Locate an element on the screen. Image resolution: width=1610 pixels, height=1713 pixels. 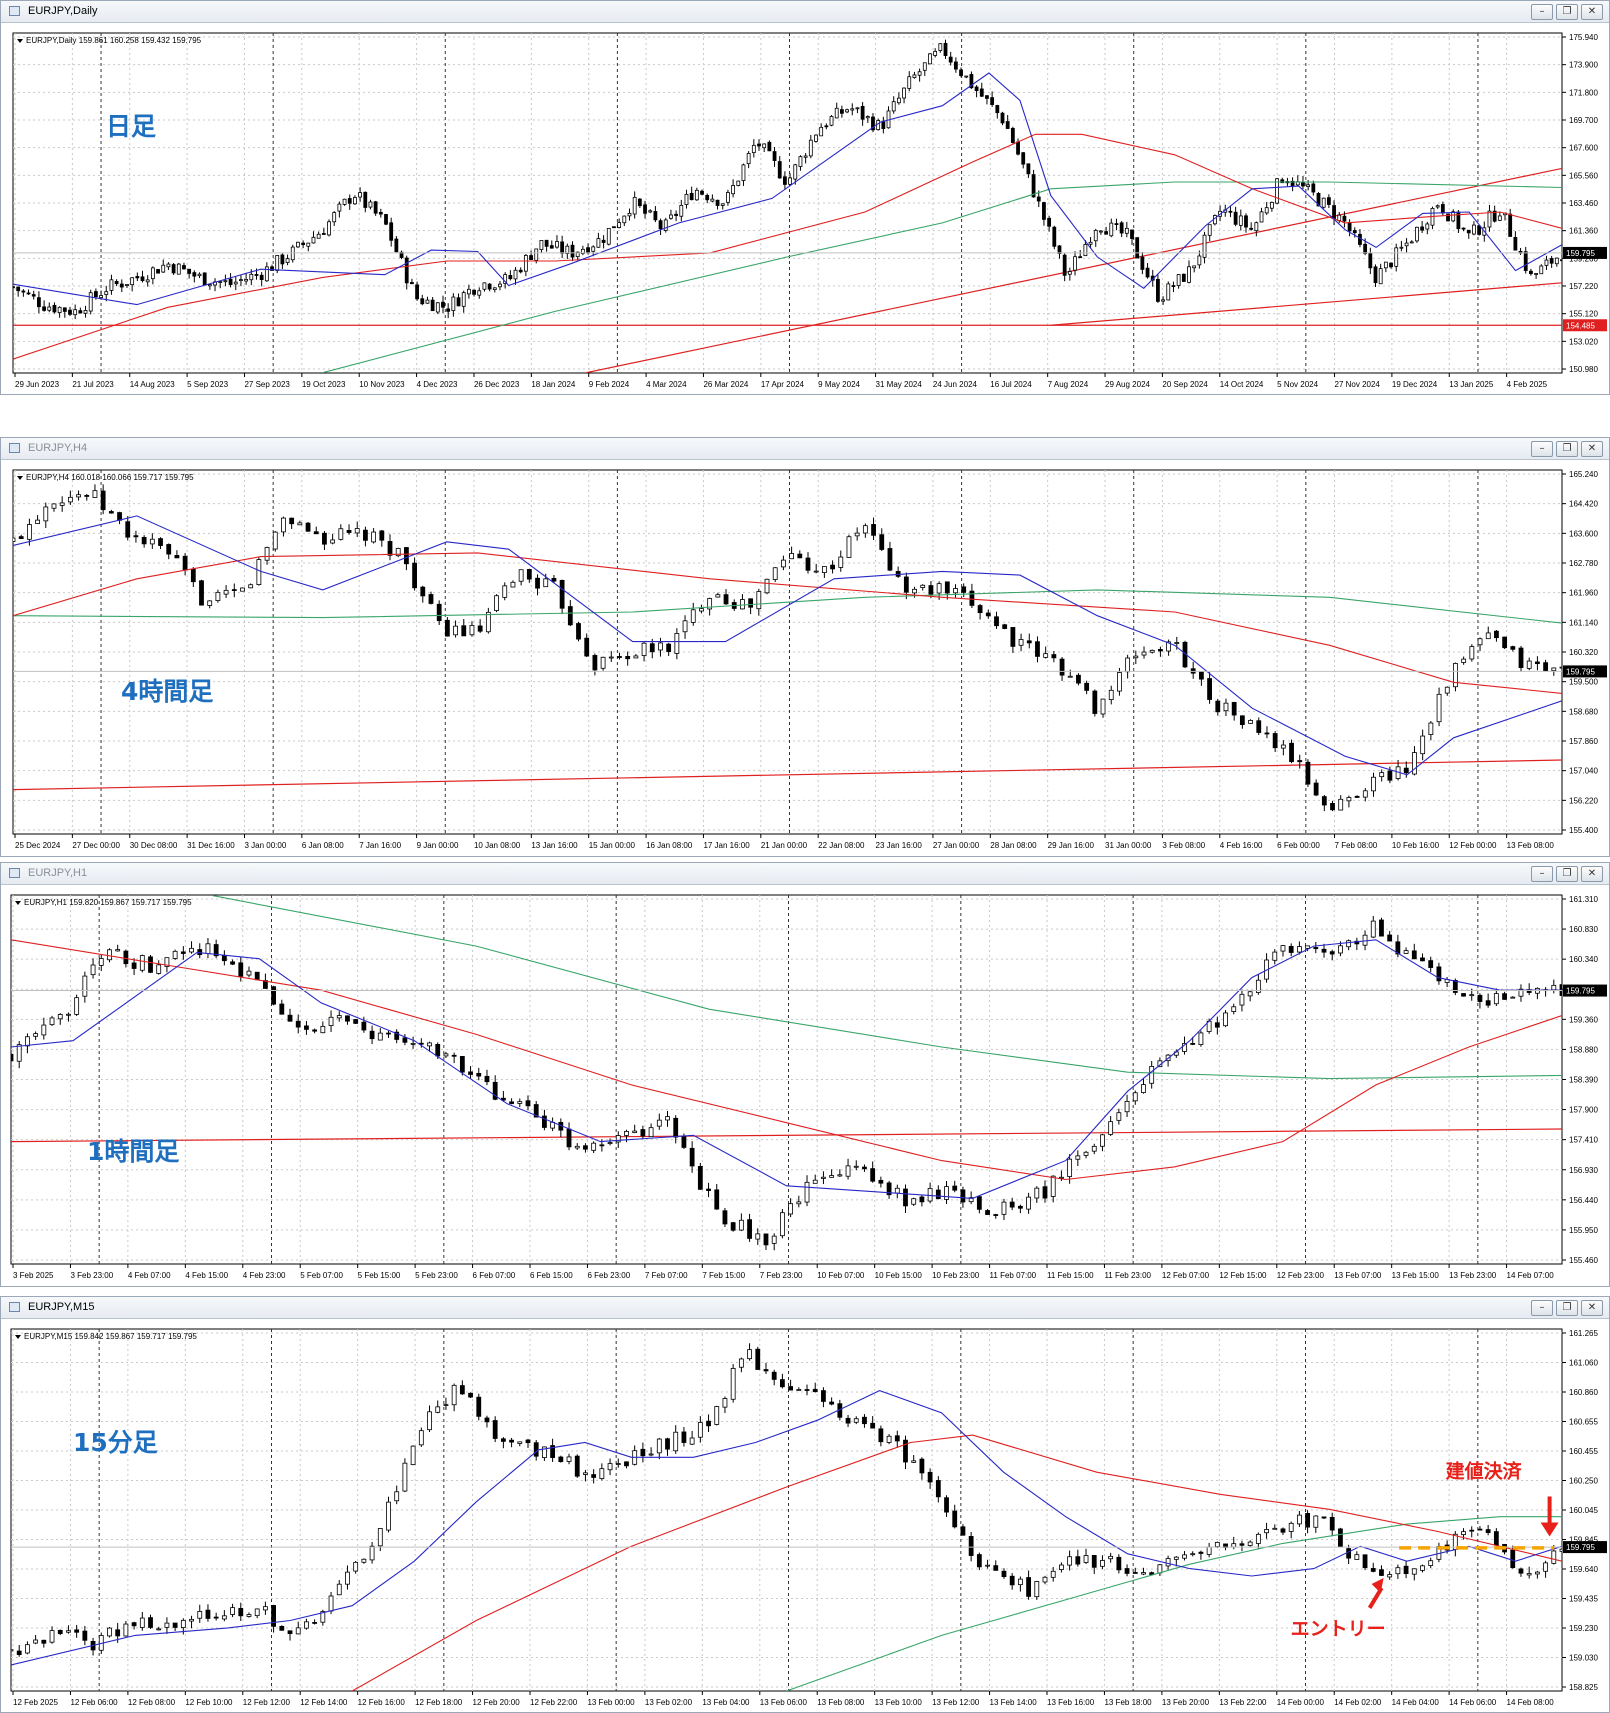
x-tick-label: 9 Jan 00:00 is located at coordinates (438, 845).